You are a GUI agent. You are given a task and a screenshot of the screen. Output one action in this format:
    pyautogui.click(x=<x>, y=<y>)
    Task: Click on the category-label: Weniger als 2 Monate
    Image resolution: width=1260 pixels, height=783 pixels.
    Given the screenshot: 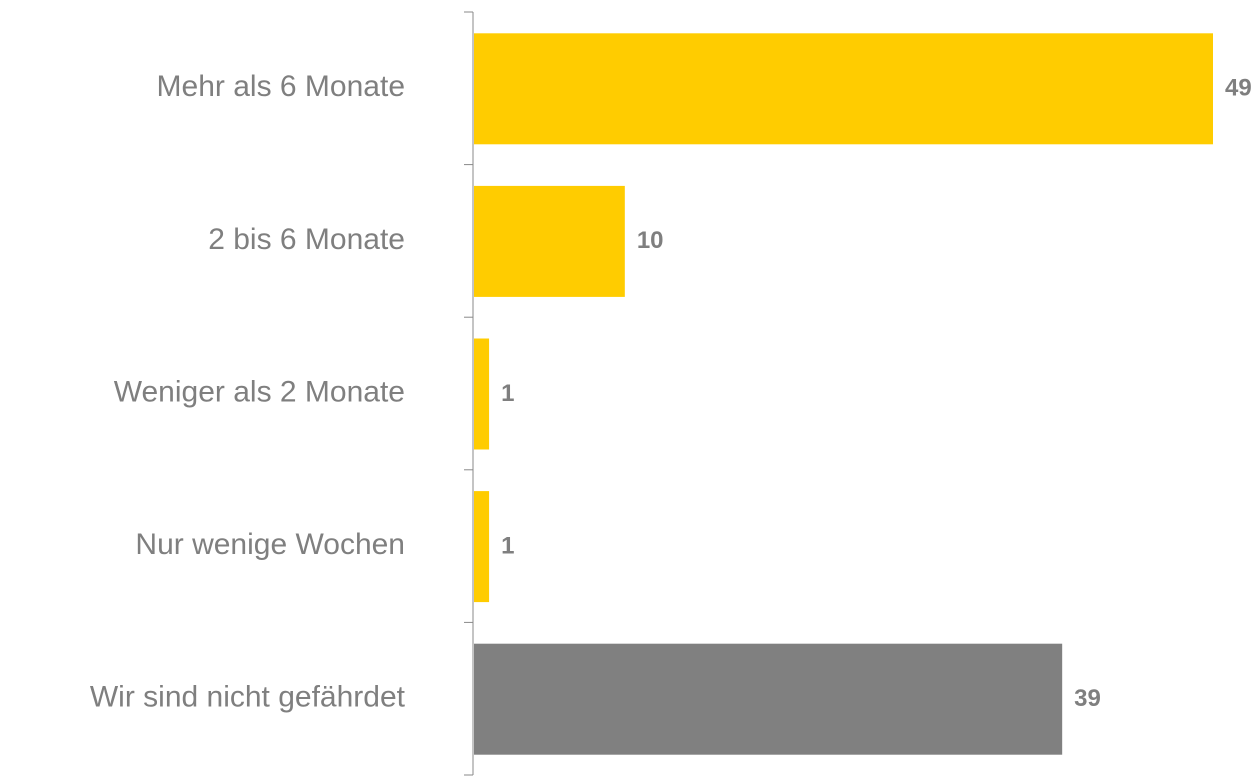 What is the action you would take?
    pyautogui.click(x=259, y=391)
    